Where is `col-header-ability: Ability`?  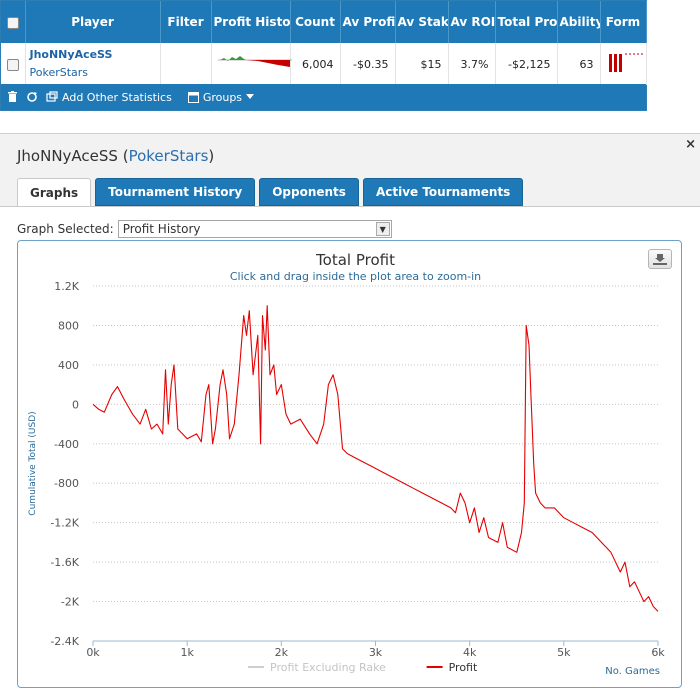
col-header-ability: Ability is located at coordinates (579, 22).